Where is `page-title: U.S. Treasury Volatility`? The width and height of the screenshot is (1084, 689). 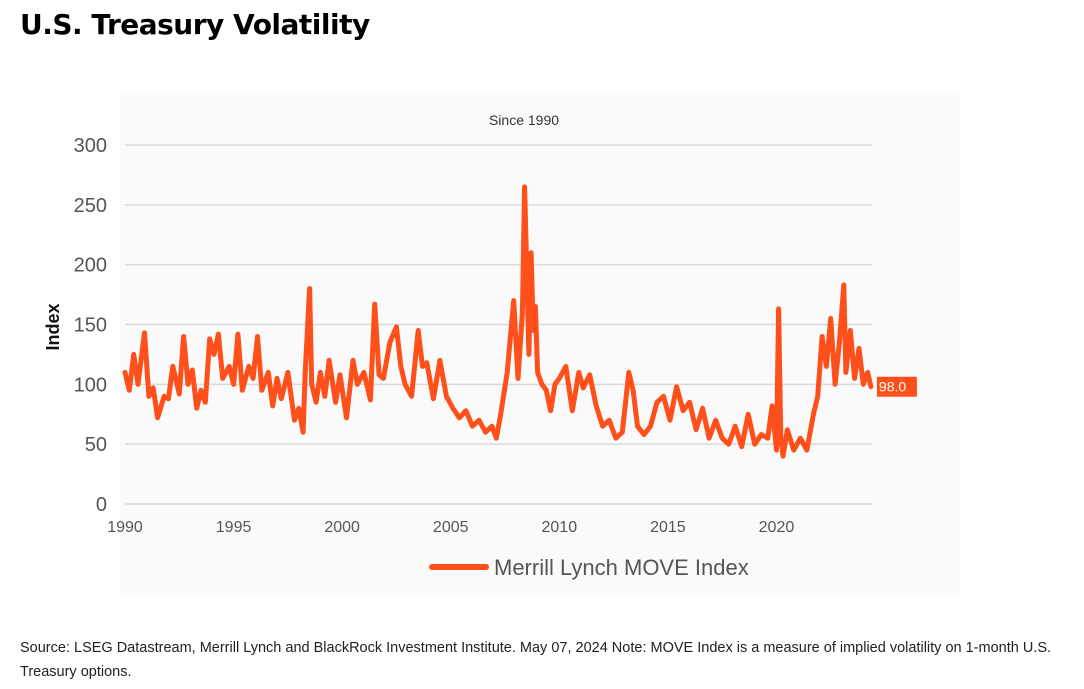 page-title: U.S. Treasury Volatility is located at coordinates (195, 24).